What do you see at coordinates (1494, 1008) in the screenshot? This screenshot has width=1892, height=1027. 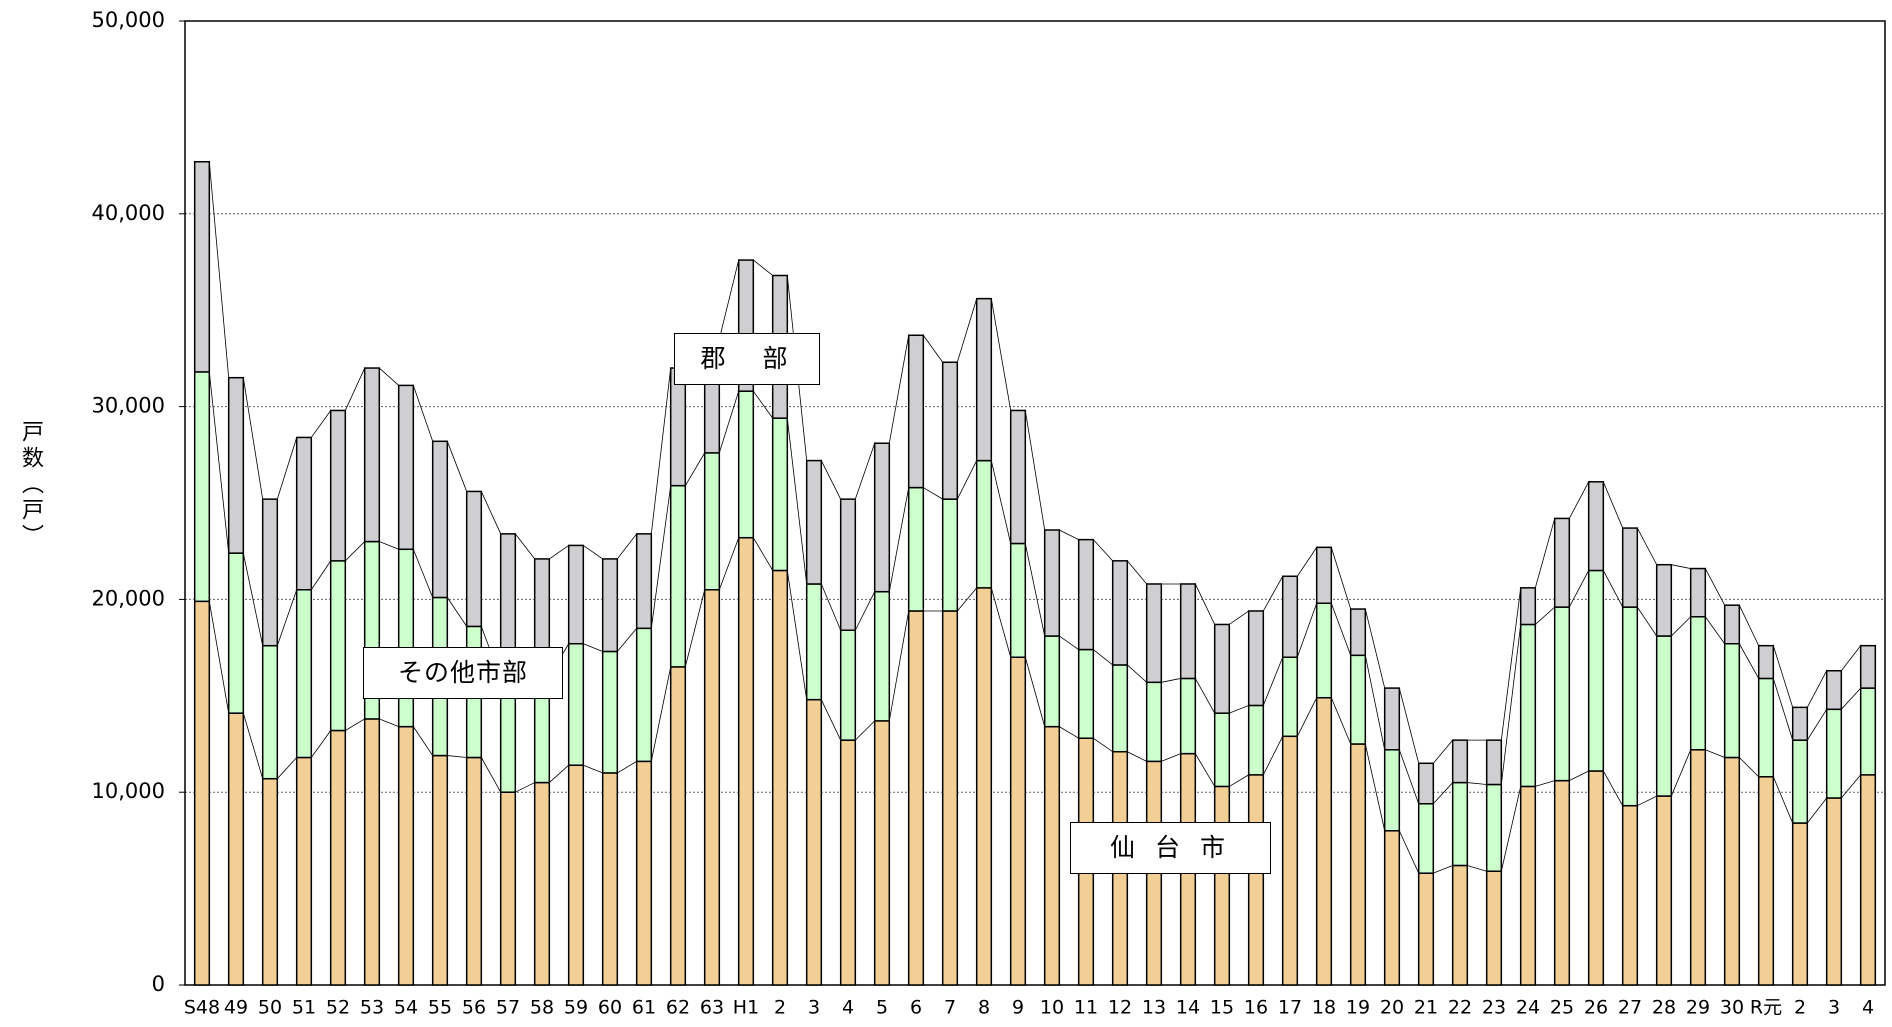 I see `x-tick-label: 23` at bounding box center [1494, 1008].